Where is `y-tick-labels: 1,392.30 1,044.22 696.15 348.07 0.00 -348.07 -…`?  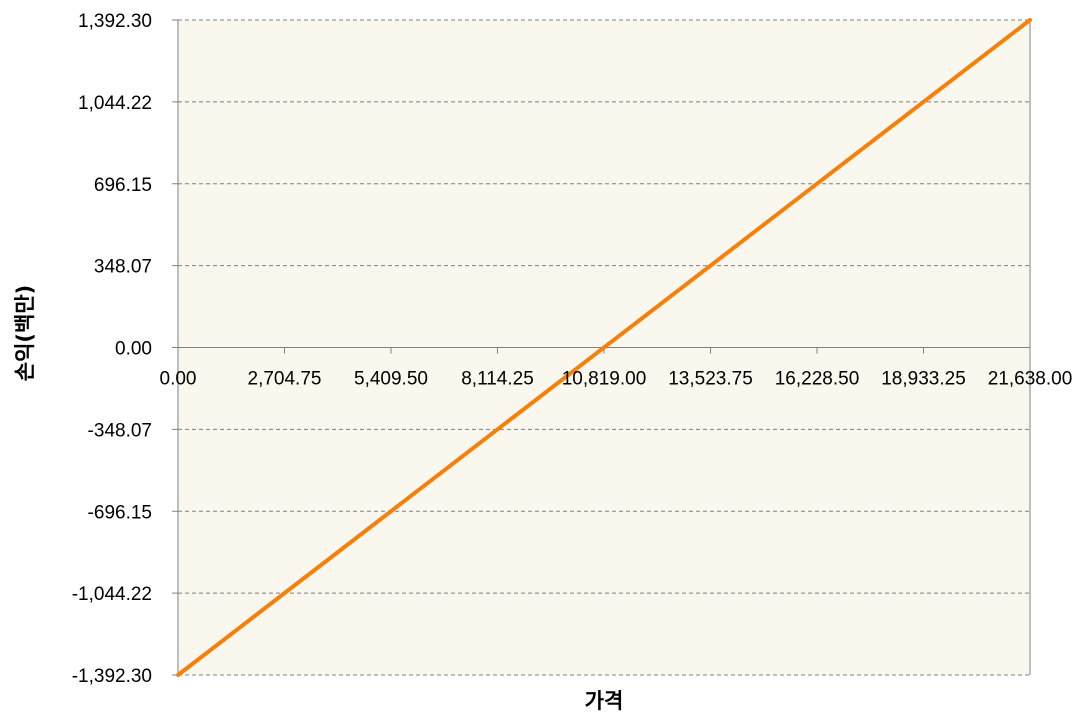 y-tick-labels: 1,392.30 1,044.22 696.15 348.07 0.00 -348.07 -… is located at coordinates (112, 349).